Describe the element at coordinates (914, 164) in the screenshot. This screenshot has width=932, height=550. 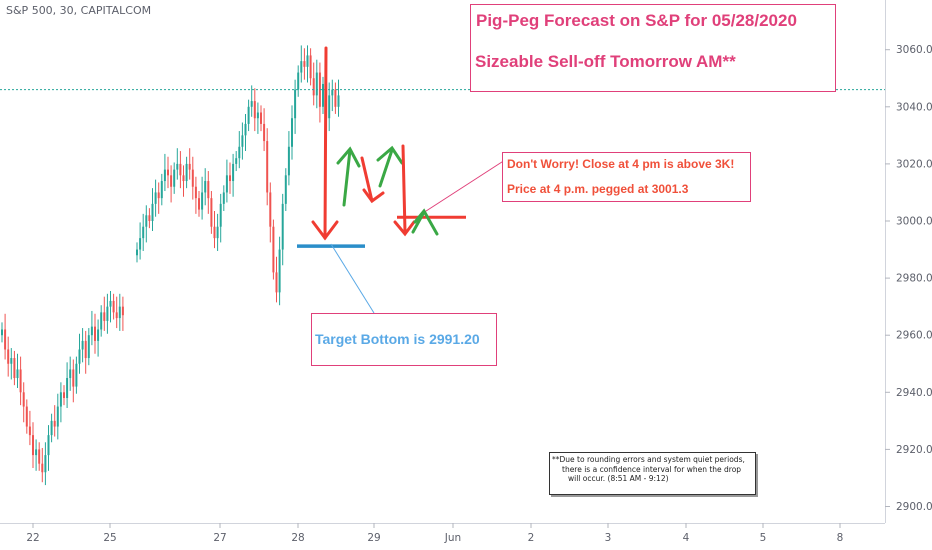
I see `y-tick-label: 3020.0` at that location.